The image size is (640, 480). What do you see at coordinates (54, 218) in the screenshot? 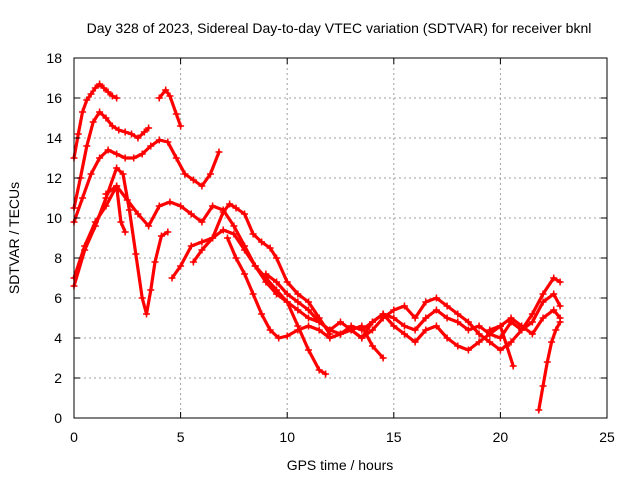
I see `y-tick-label: 10` at bounding box center [54, 218].